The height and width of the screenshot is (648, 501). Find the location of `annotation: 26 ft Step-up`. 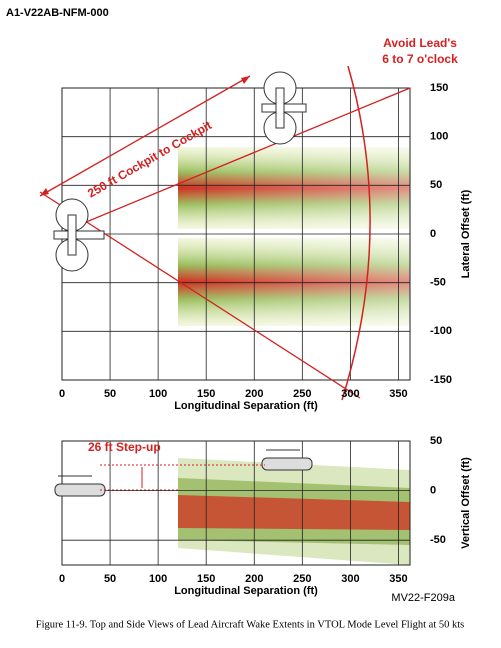

annotation: 26 ft Step-up is located at coordinates (124, 447).